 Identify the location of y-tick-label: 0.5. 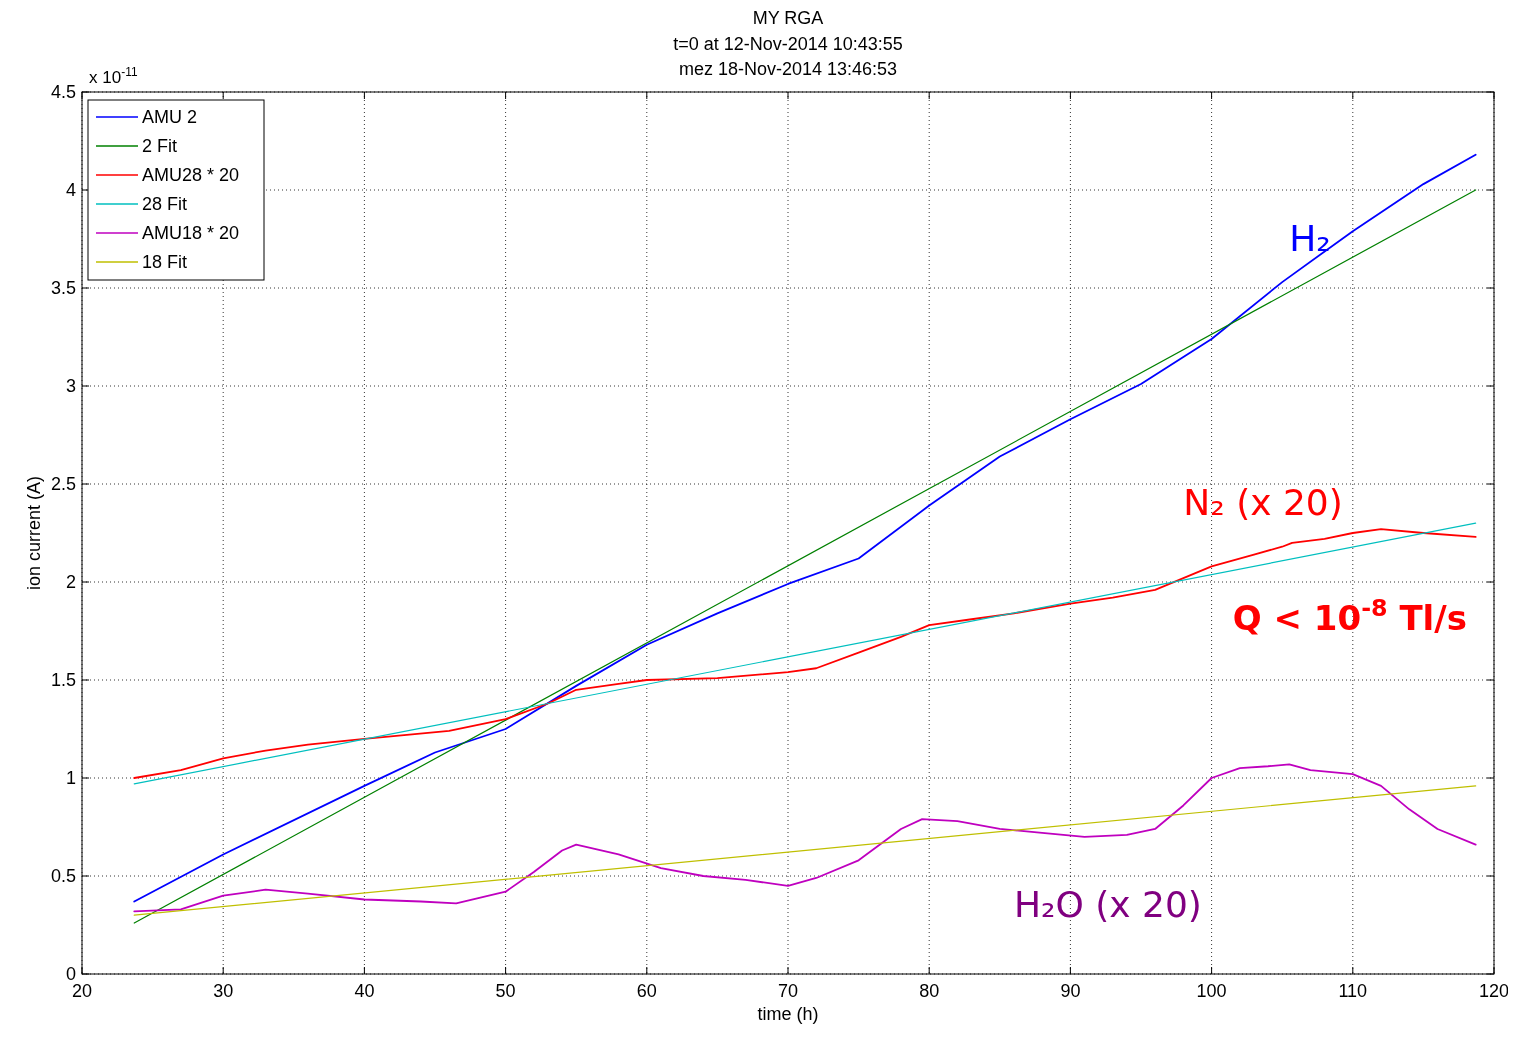
(63, 876).